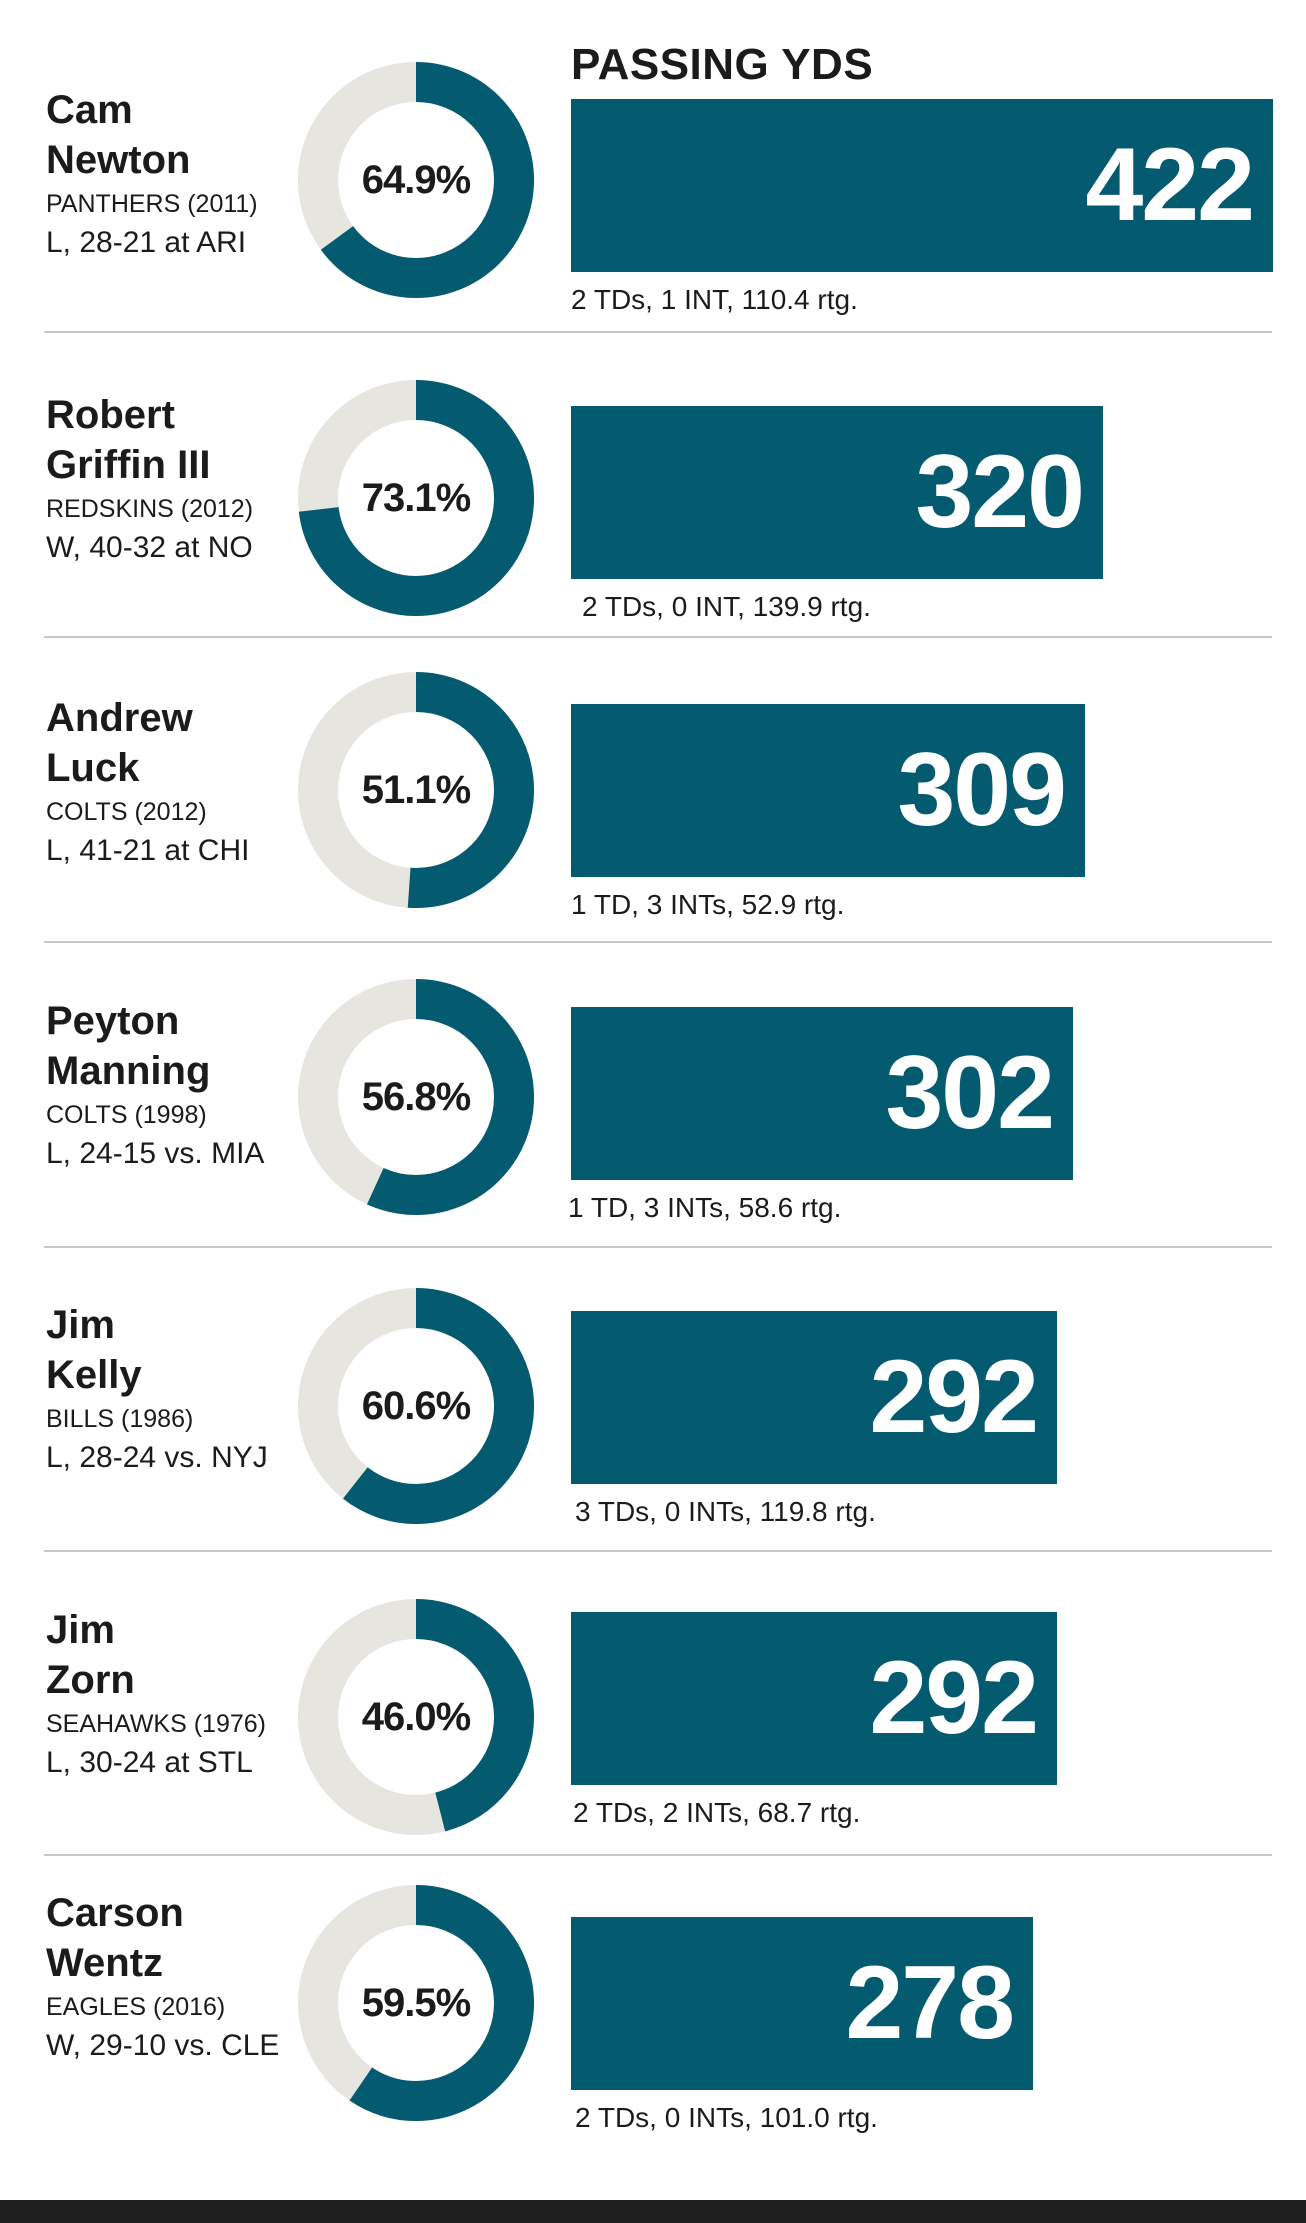 The image size is (1306, 2223). I want to click on stat-line: 2 TDs, 2 INTs, 68.7 rtg., so click(717, 1812).